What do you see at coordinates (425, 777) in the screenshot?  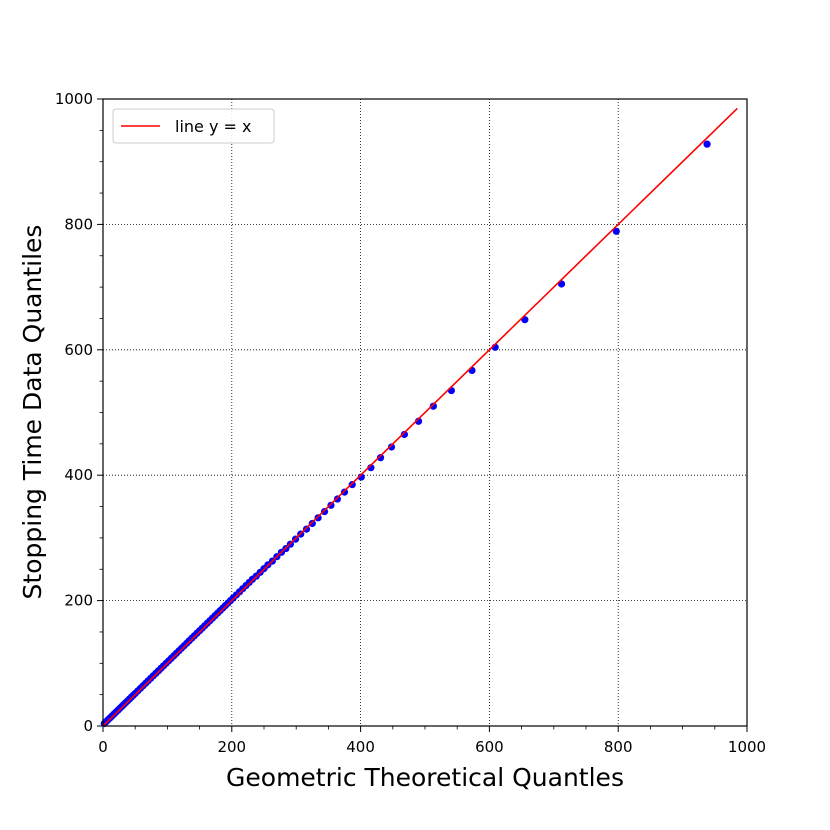 I see `x-axis-label: Geometric Theoretical Quantles` at bounding box center [425, 777].